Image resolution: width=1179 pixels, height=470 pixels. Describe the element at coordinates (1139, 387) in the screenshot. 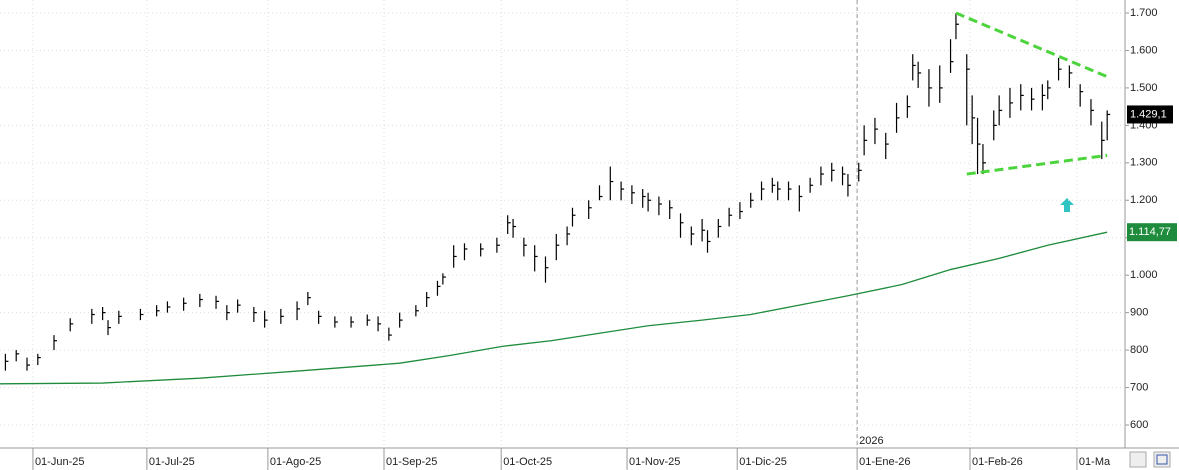

I see `y-tick-label: 700` at that location.